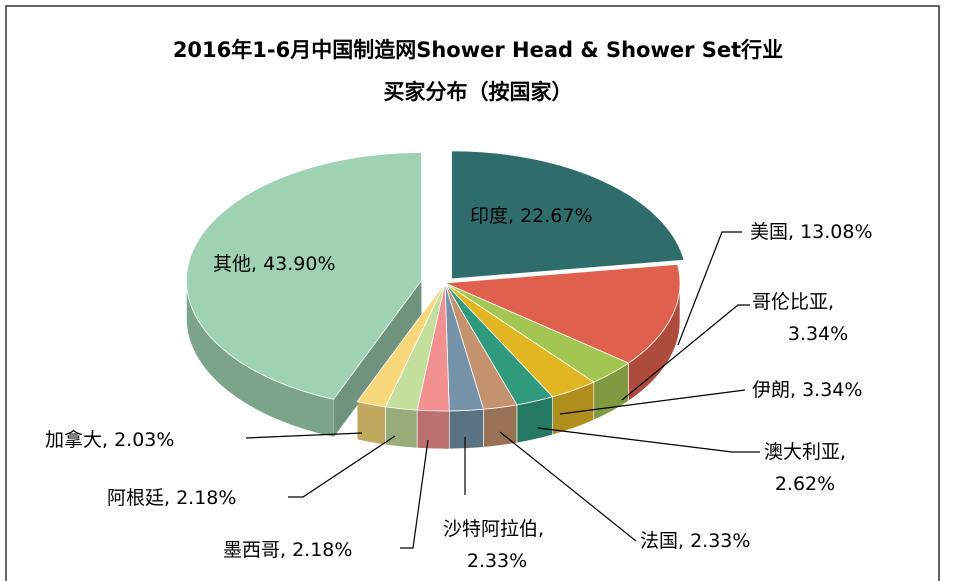 This screenshot has width=955, height=581. I want to click on data-label: 2.33%, so click(497, 561).